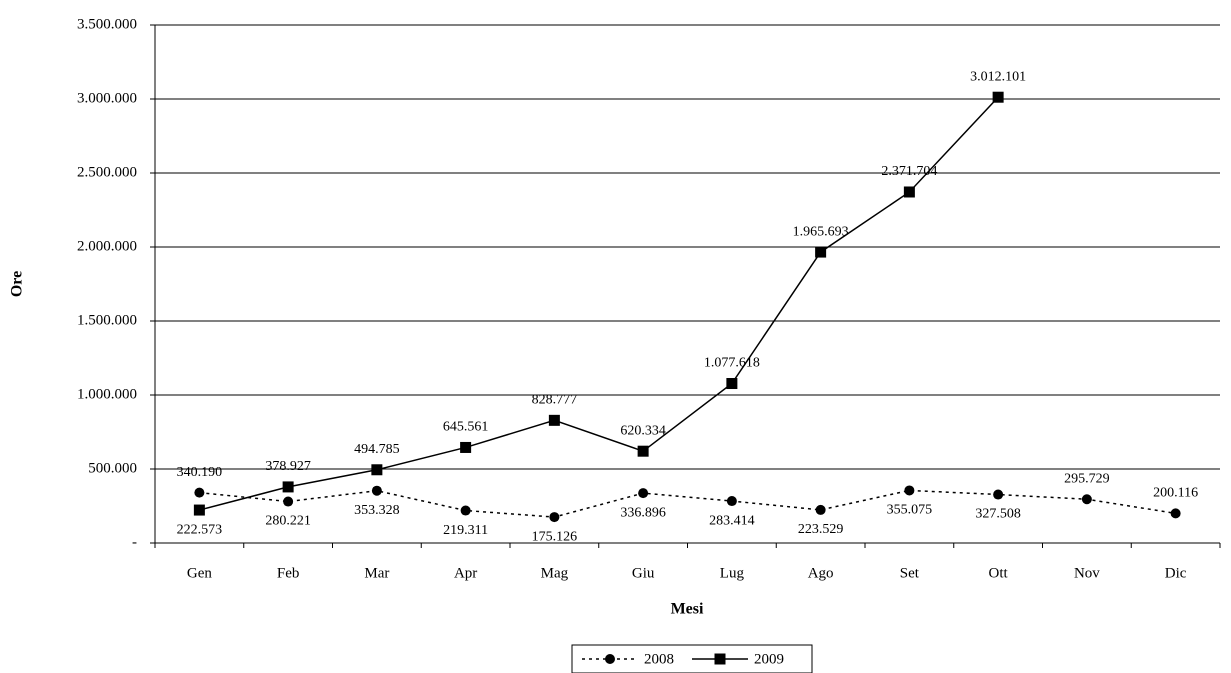  Describe the element at coordinates (1175, 493) in the screenshot. I see `value-label: 200.116` at that location.